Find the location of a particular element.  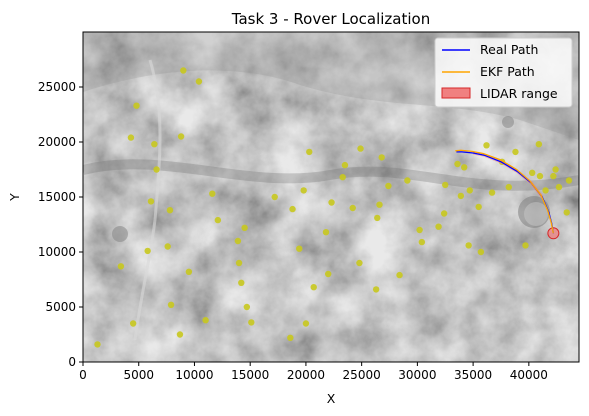

legend-lidar-swatch is located at coordinates (456, 93).